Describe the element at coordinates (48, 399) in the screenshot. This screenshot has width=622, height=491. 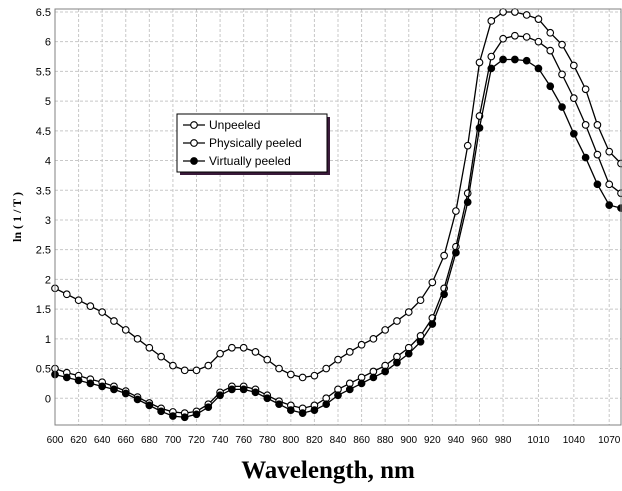
I see `y-tick-label: 0` at that location.